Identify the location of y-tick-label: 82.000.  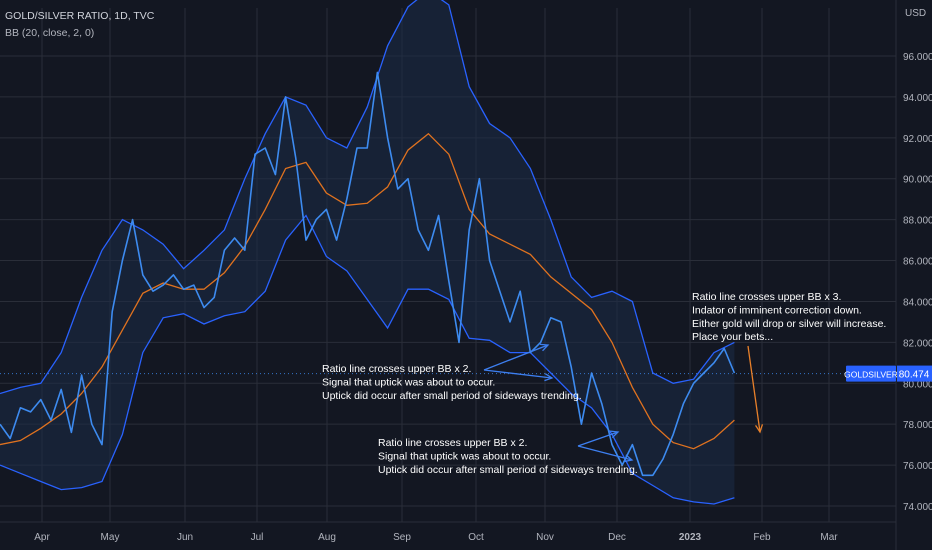
(917, 343).